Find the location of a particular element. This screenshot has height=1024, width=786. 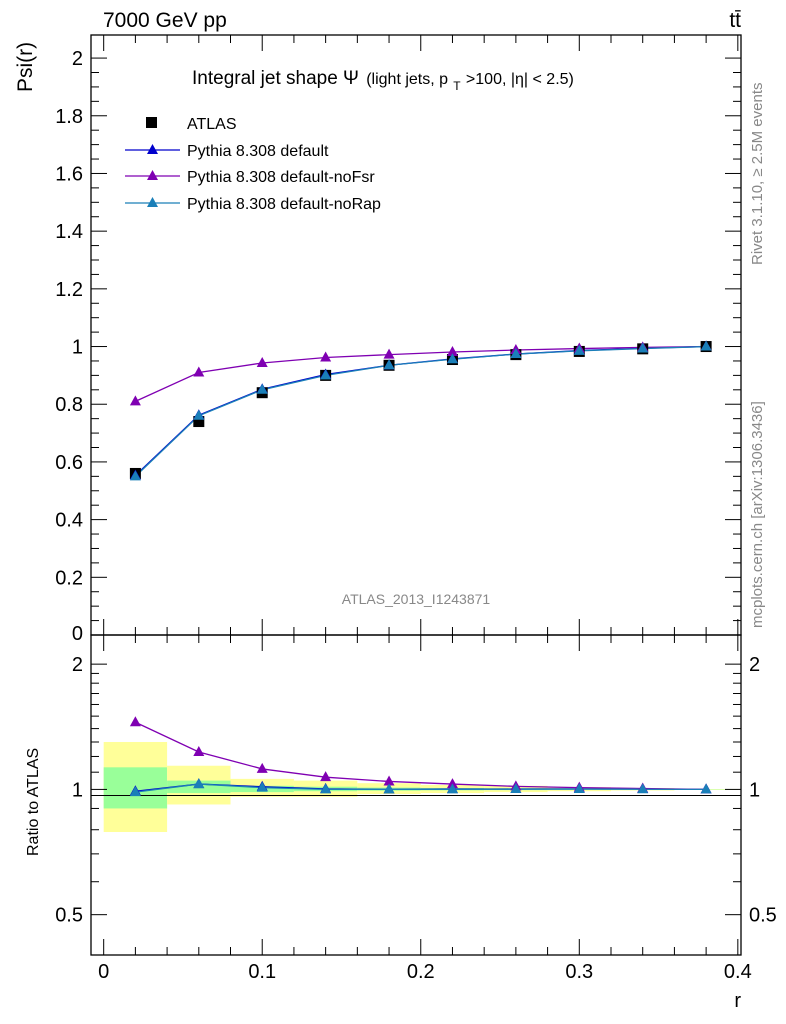

ratio-y-tick-label-right: 2 is located at coordinates (754, 665).